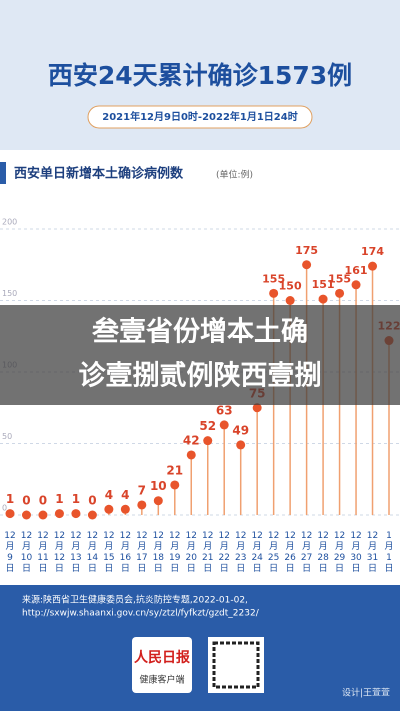 The image size is (400, 711). What do you see at coordinates (175, 552) in the screenshot?
I see `x-tick-label: 12 月 19 日` at bounding box center [175, 552].